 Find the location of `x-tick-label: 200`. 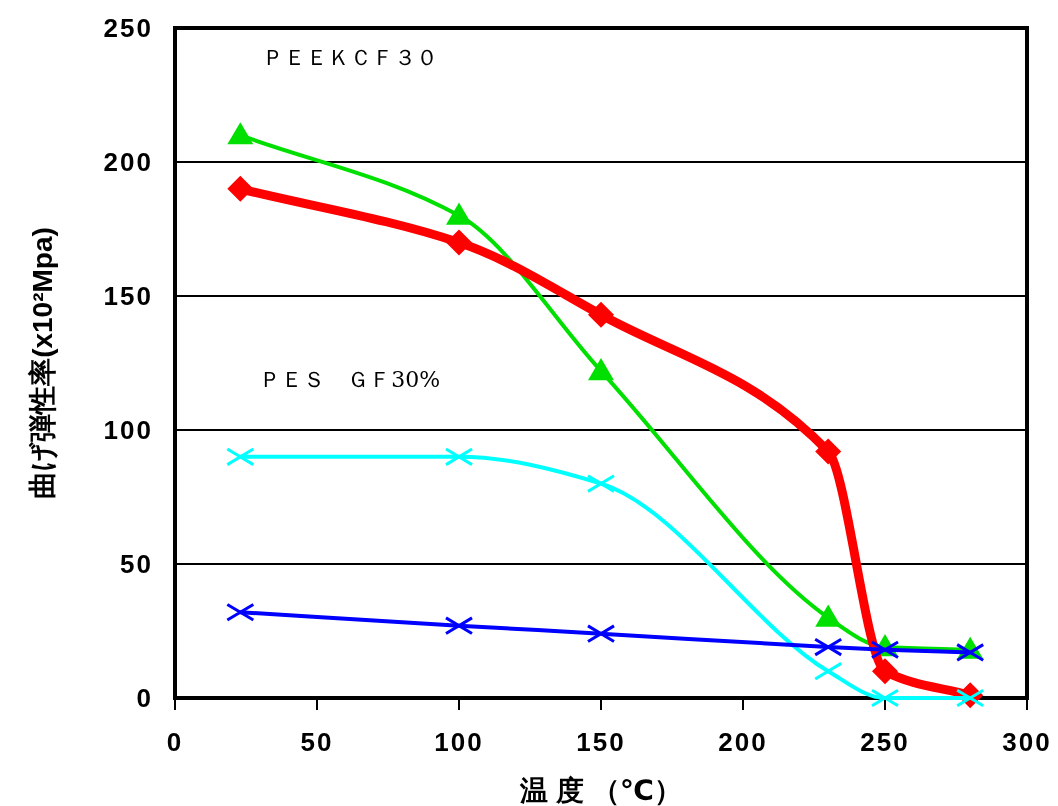

x-tick-label: 200 is located at coordinates (743, 742).